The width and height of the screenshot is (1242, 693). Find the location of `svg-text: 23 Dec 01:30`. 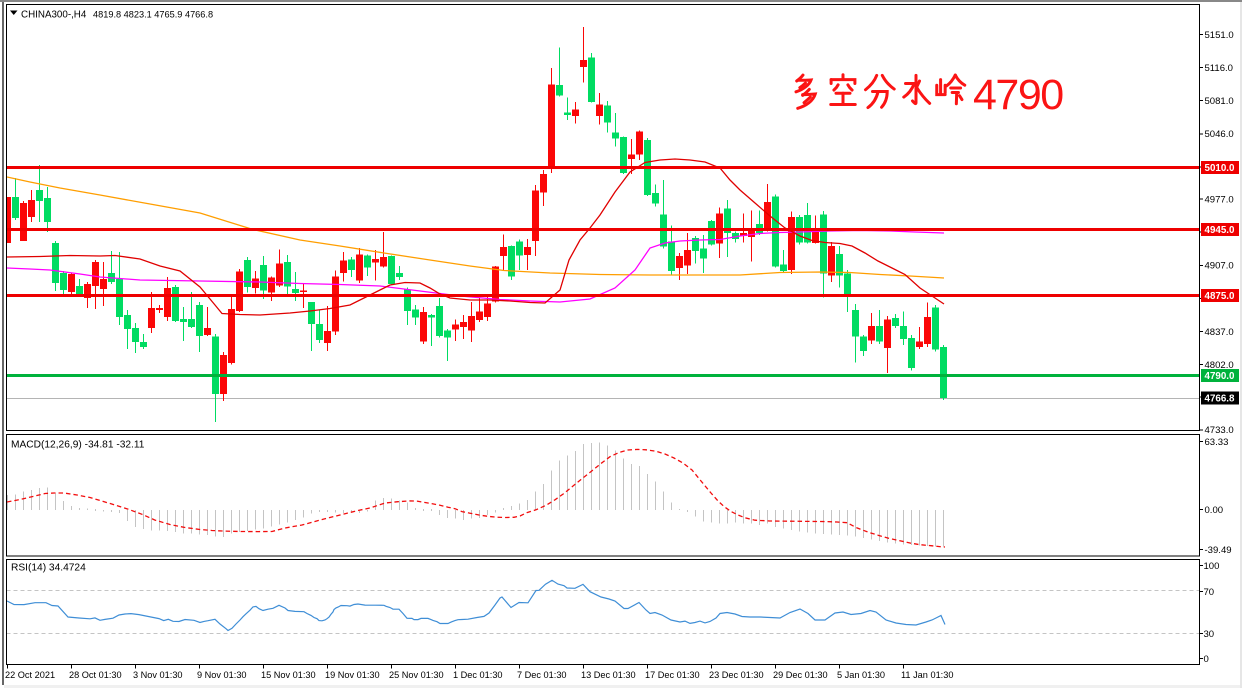

svg-text: 23 Dec 01:30 is located at coordinates (736, 675).